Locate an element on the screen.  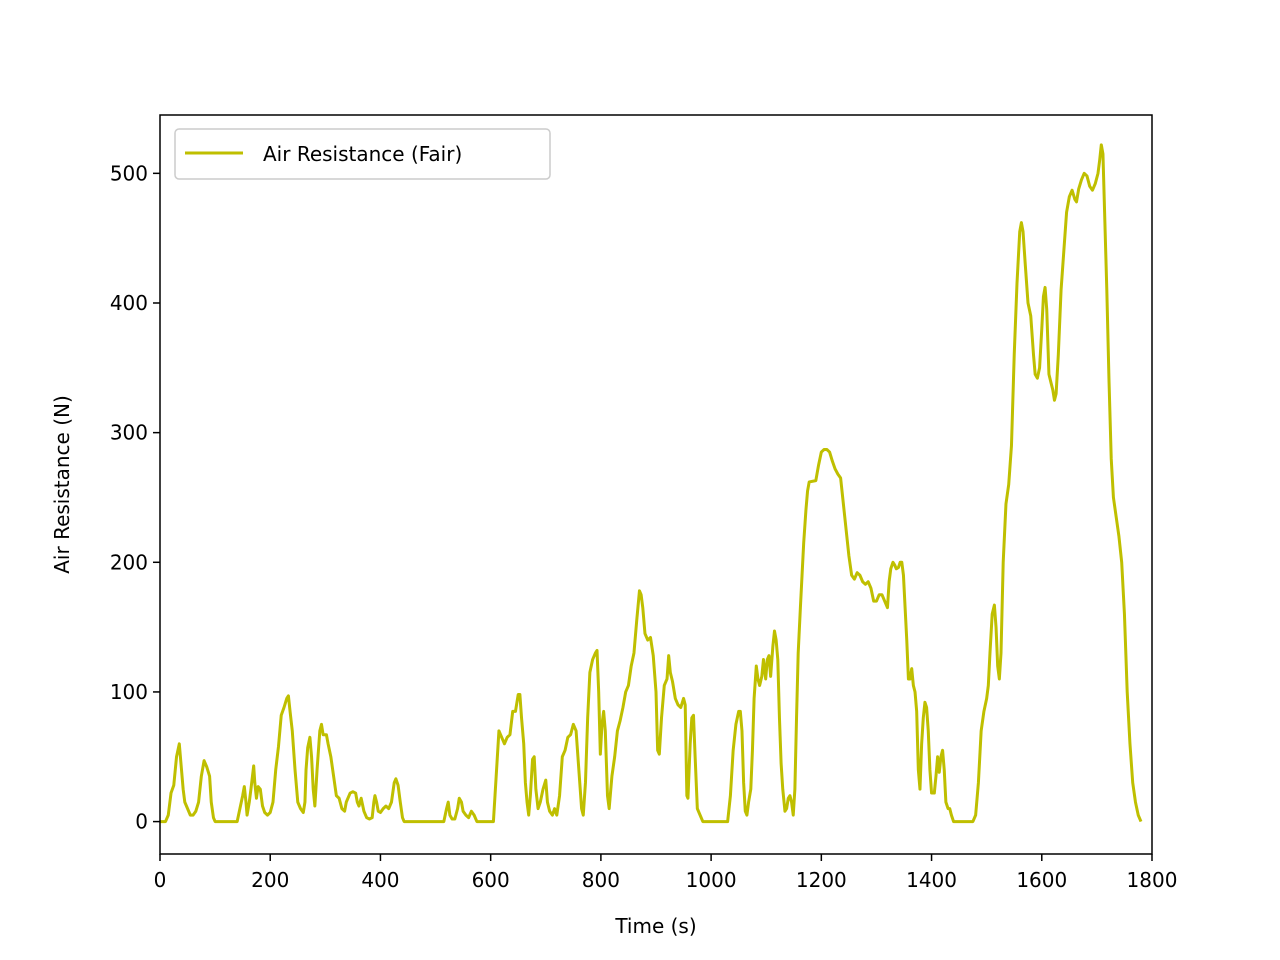
x-tick-label: 600 is located at coordinates (491, 880).